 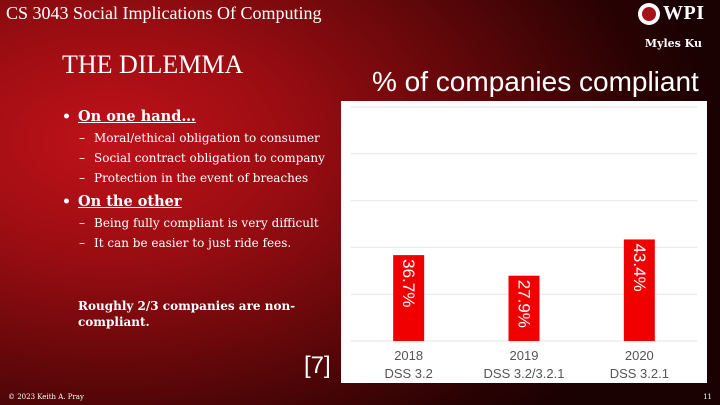 I want to click on bullet-other: • On the other, so click(x=207, y=201).